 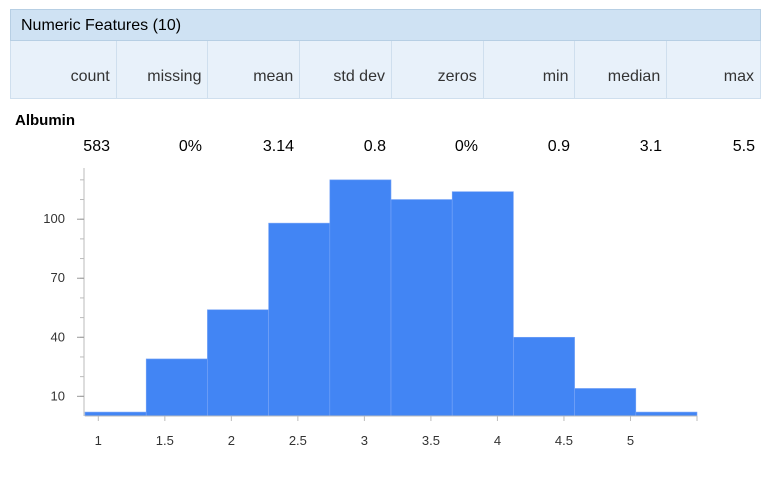 What do you see at coordinates (165, 440) in the screenshot?
I see `x-tick-label: 1.5` at bounding box center [165, 440].